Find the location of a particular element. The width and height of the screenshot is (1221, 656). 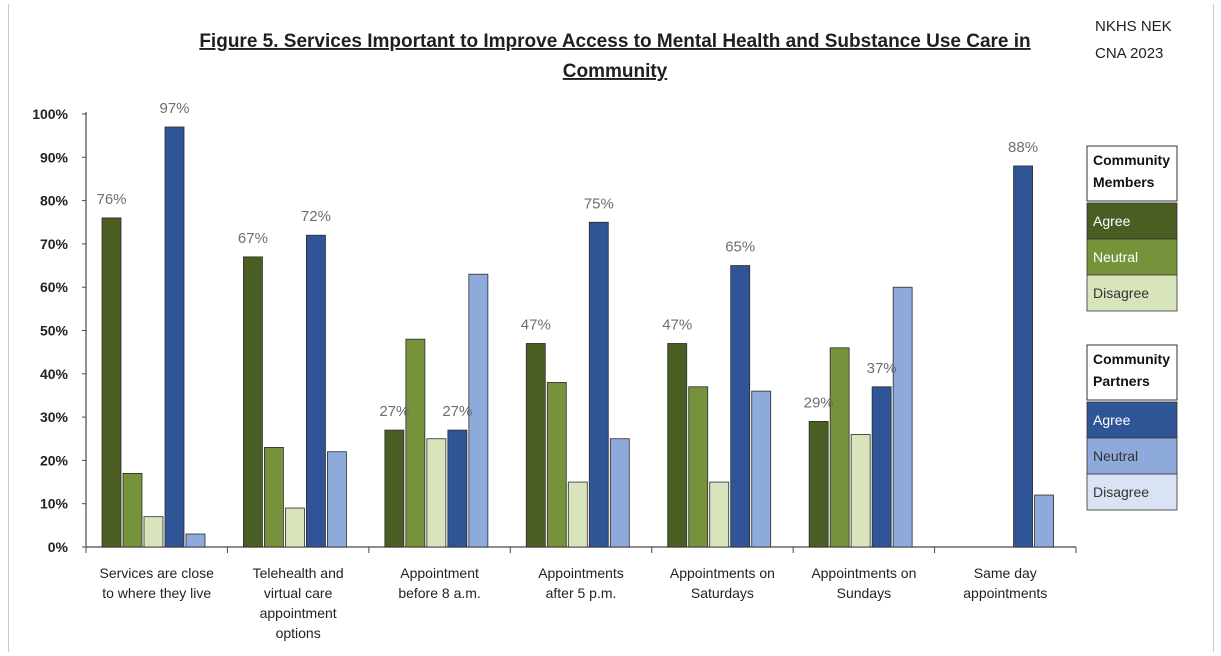

data-label: 29% is located at coordinates (819, 402).